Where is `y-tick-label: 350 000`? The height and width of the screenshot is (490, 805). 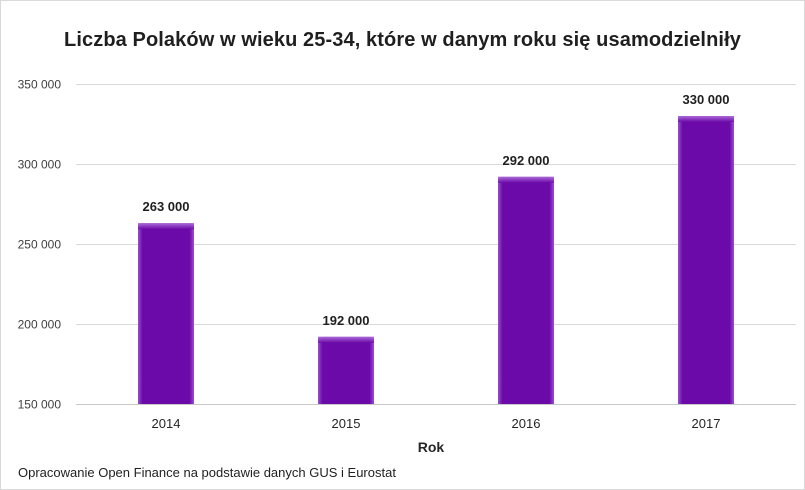
y-tick-label: 350 000 is located at coordinates (40, 85).